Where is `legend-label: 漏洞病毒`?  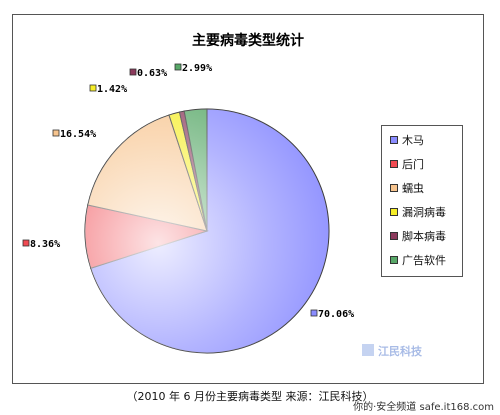
legend-label: 漏洞病毒 is located at coordinates (424, 212).